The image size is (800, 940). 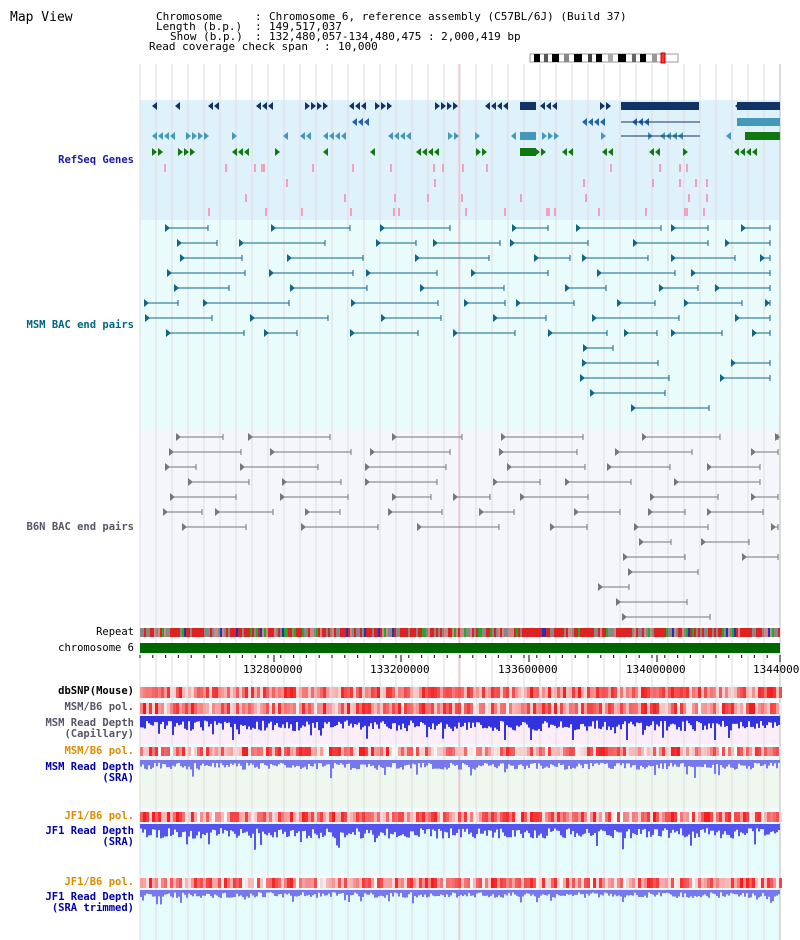 What do you see at coordinates (80, 527) in the screenshot?
I see `track-label-b6n-bac: B6N BAC end pairs` at bounding box center [80, 527].